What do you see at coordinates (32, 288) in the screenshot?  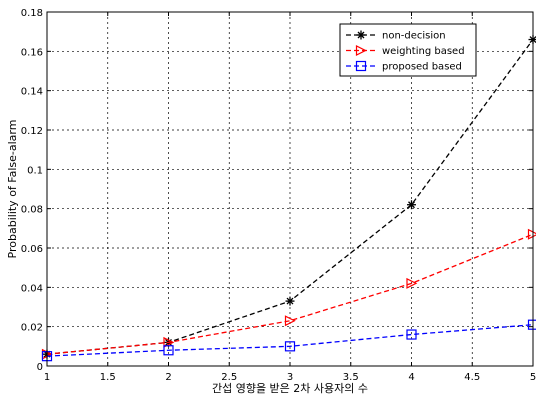 I see `y-tick-label: 0.04` at bounding box center [32, 288].